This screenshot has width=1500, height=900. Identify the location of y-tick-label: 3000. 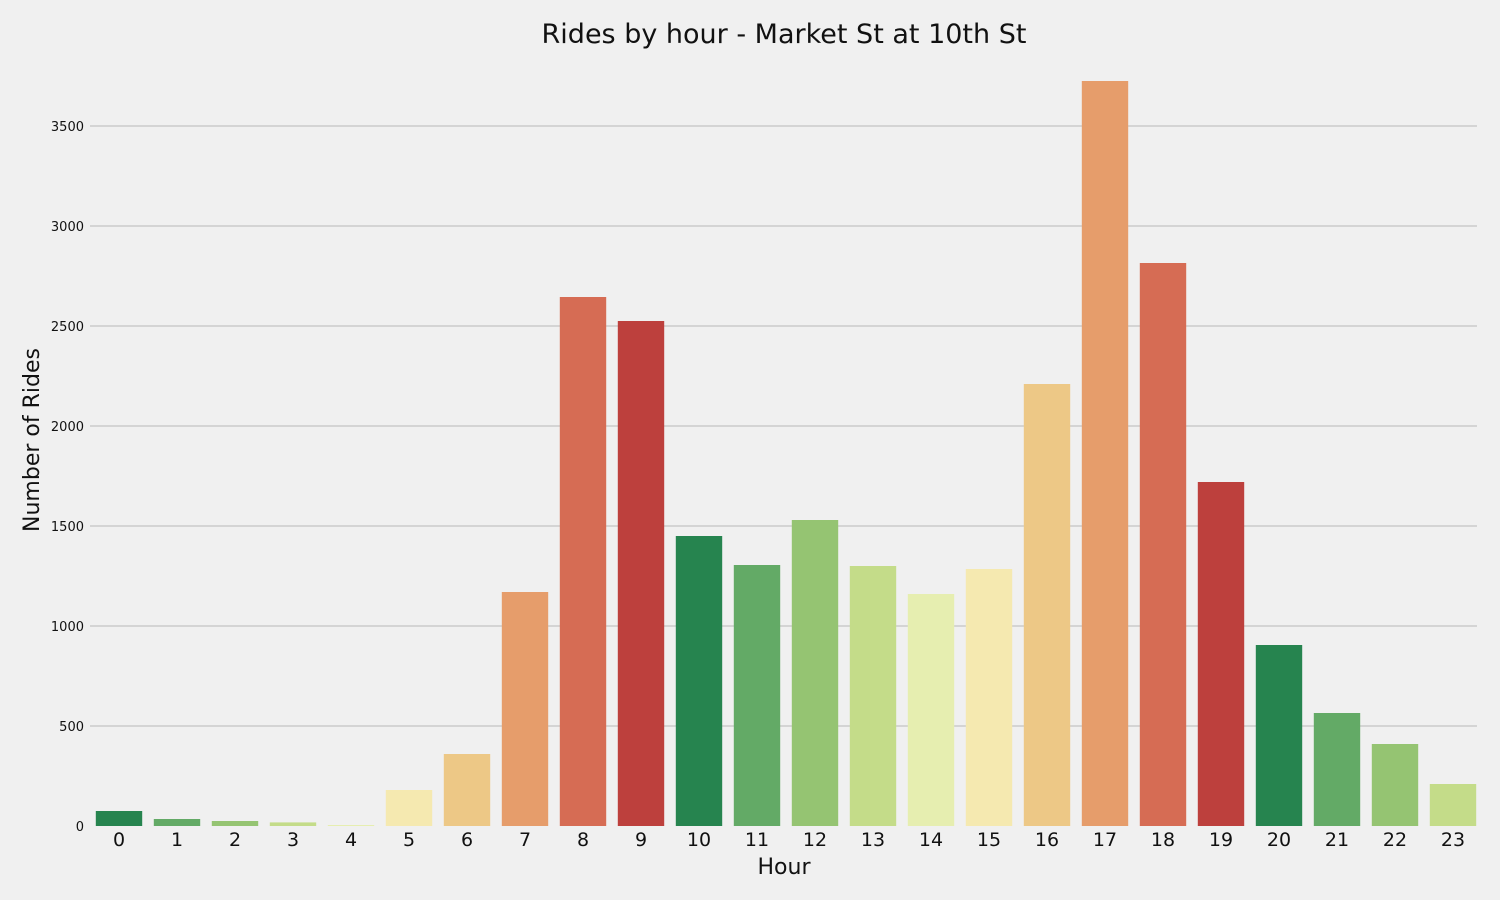
(67, 227).